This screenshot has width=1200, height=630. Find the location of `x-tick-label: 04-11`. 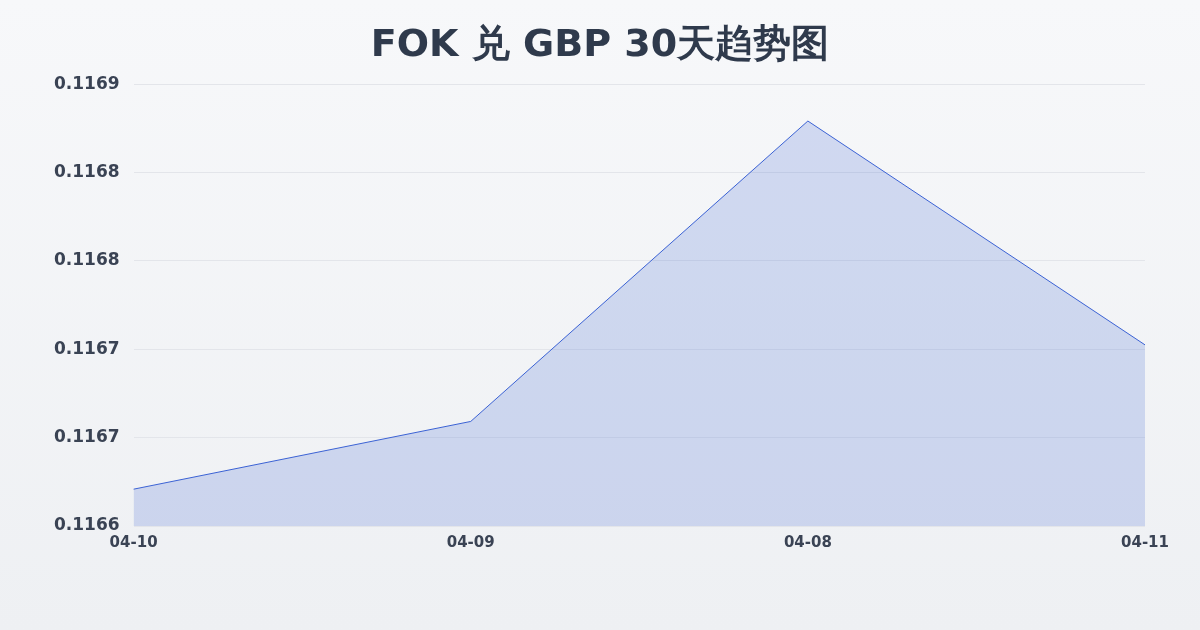

x-tick-label: 04-11 is located at coordinates (1145, 541).